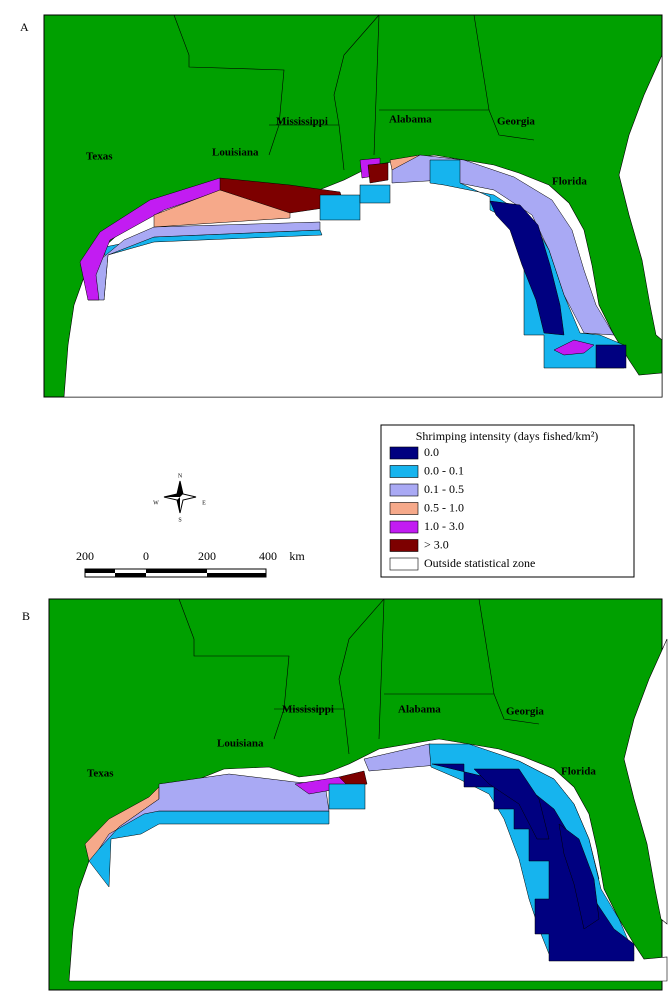 This screenshot has width=672, height=998. What do you see at coordinates (179, 498) in the screenshot?
I see `compass: N W E S` at bounding box center [179, 498].